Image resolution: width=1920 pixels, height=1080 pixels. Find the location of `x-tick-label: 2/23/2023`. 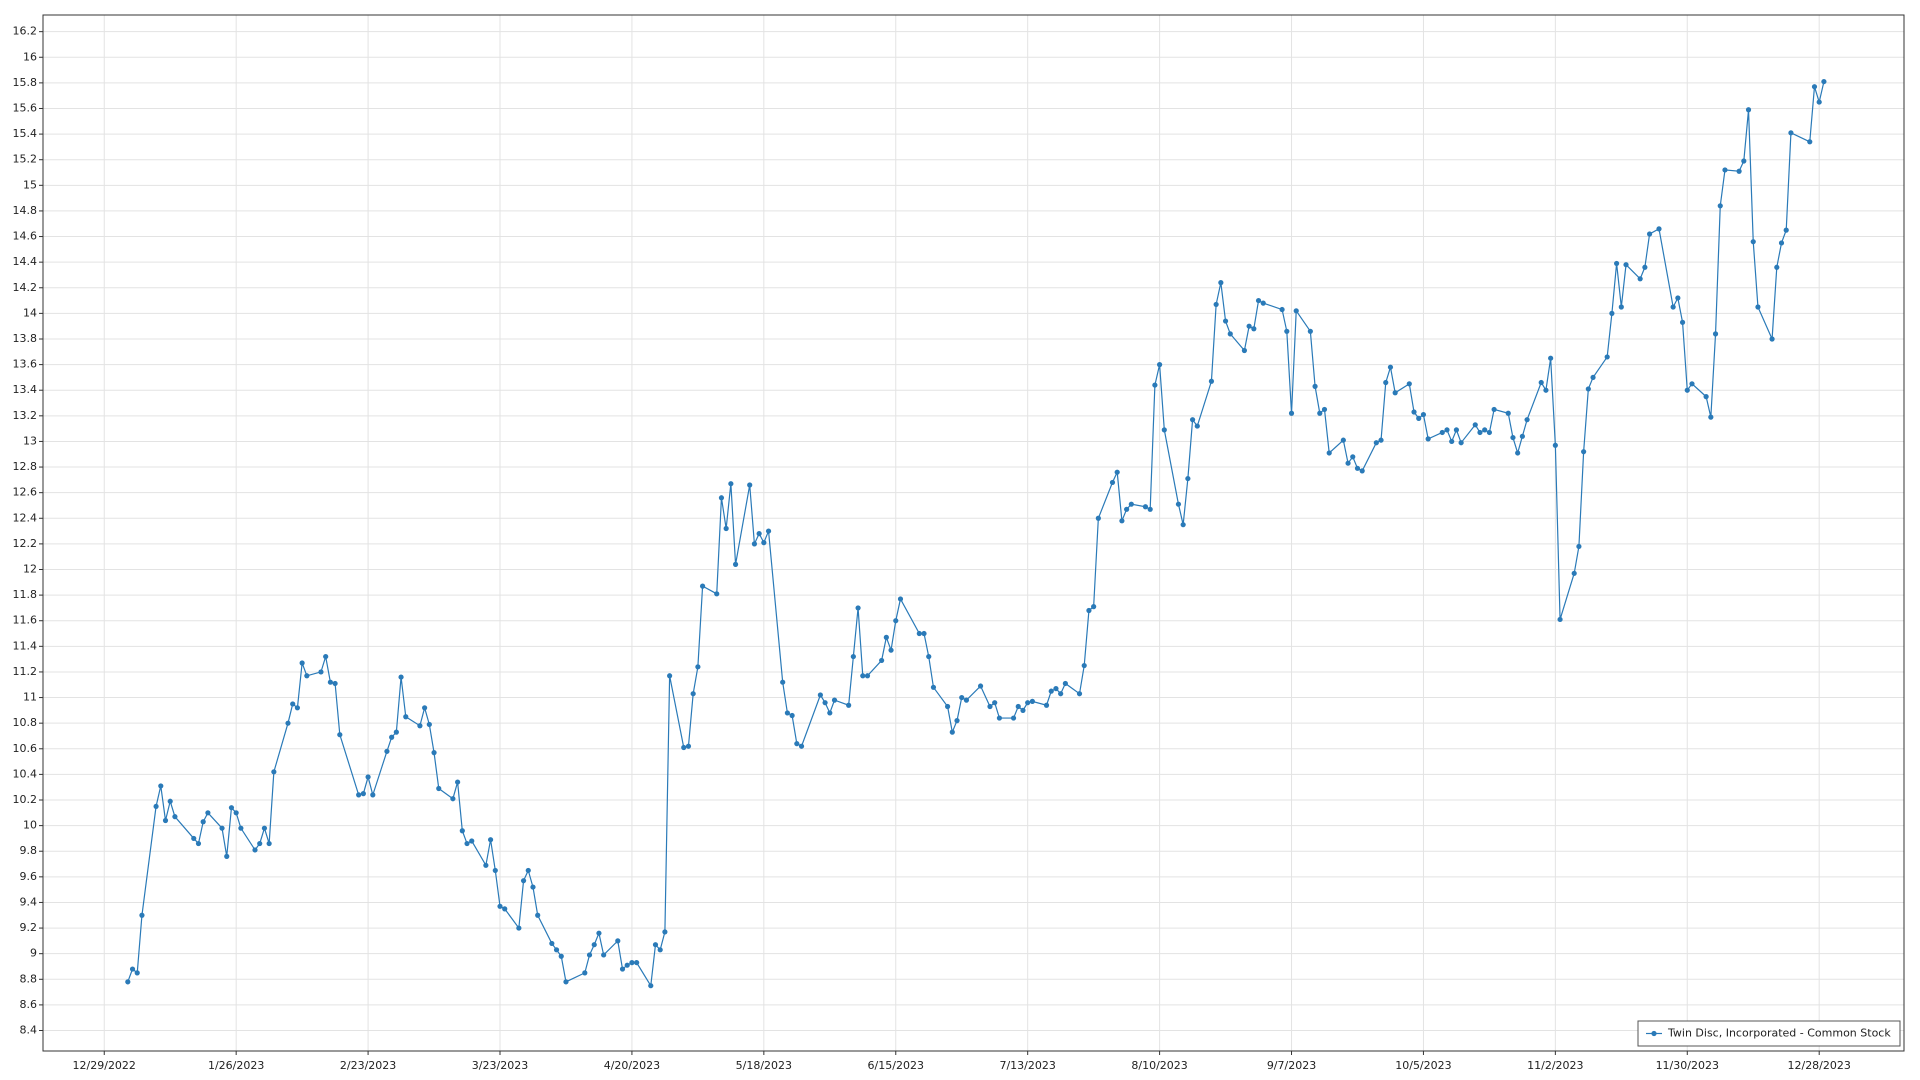

x-tick-label: 2/23/2023 is located at coordinates (368, 1065).